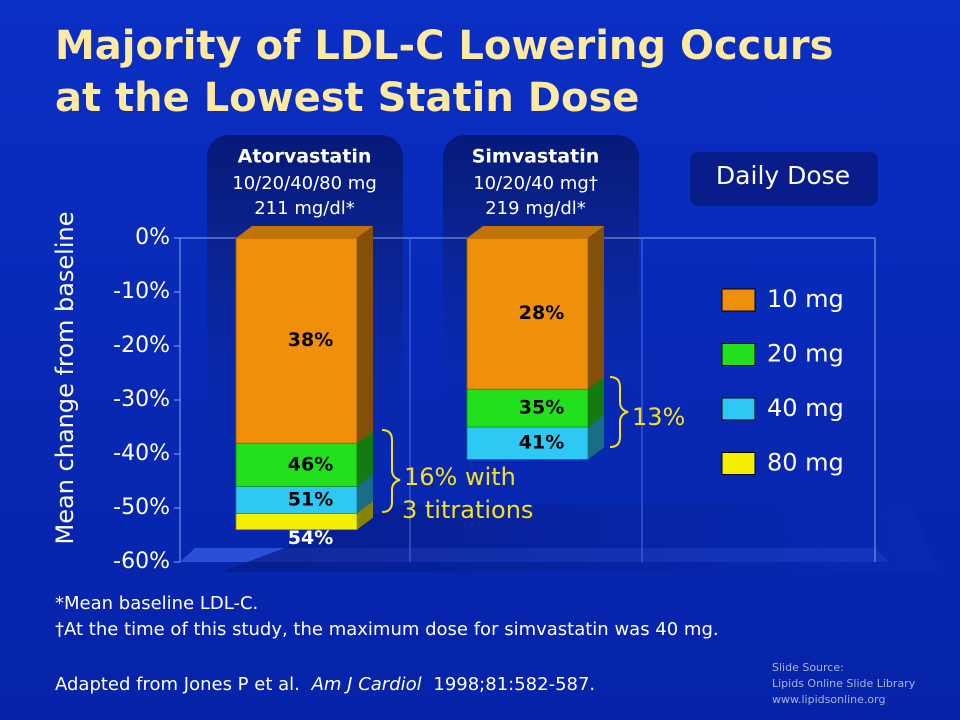 Image resolution: width=960 pixels, height=720 pixels. What do you see at coordinates (141, 345) in the screenshot?
I see `y-tick-label: -20%` at bounding box center [141, 345].